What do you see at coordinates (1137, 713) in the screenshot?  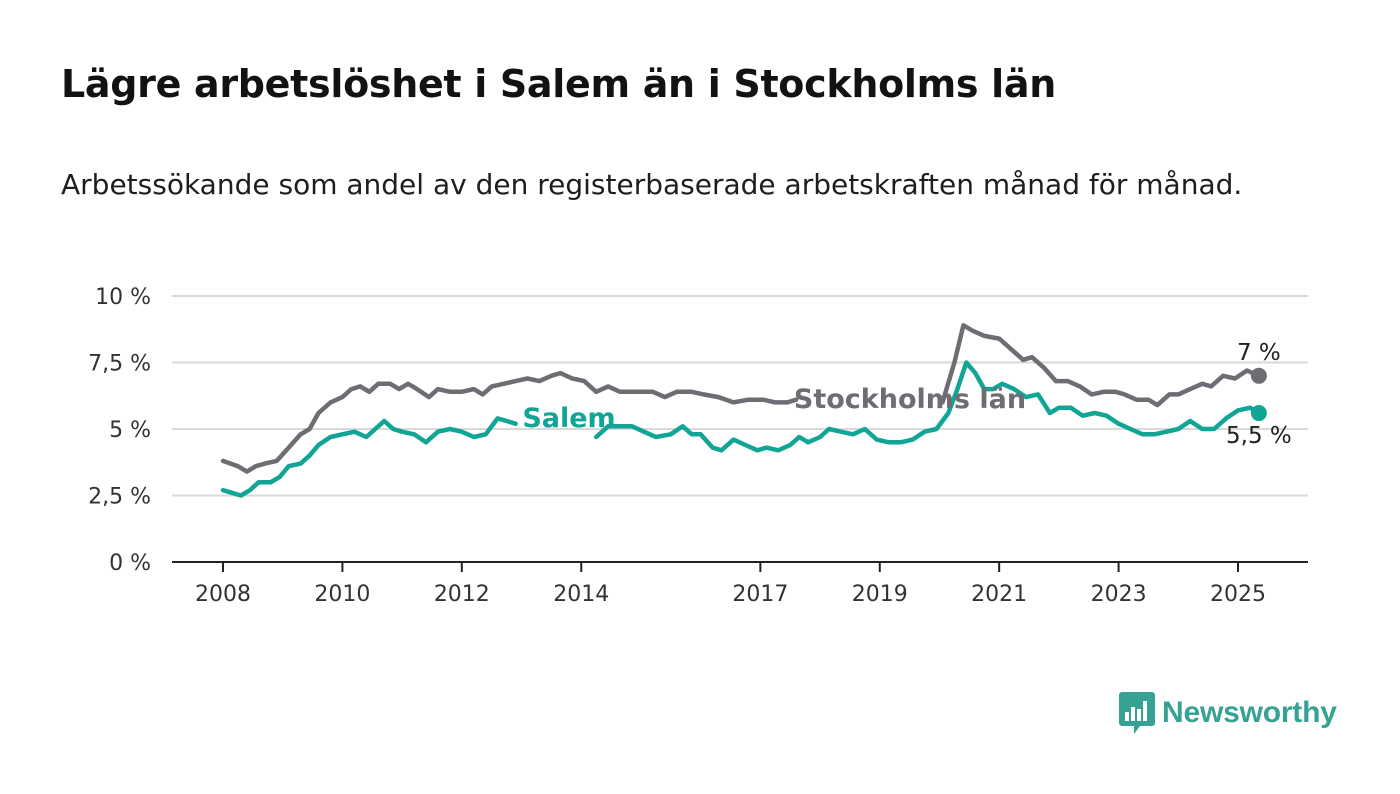 I see `newsworthy-logo-icon` at bounding box center [1137, 713].